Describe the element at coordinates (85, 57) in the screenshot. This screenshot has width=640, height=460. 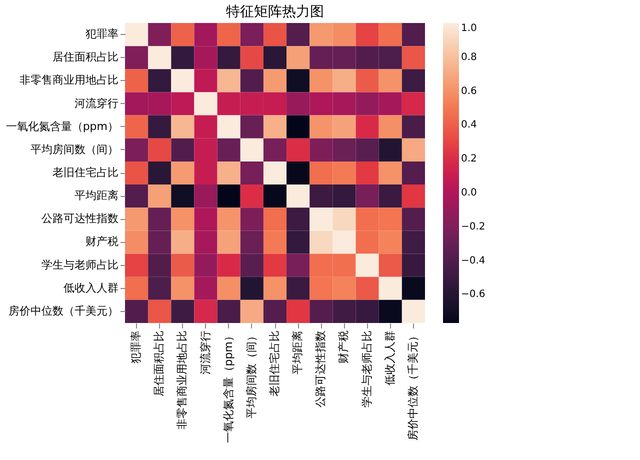
I see `y-tick-label: 居住面积占比` at that location.